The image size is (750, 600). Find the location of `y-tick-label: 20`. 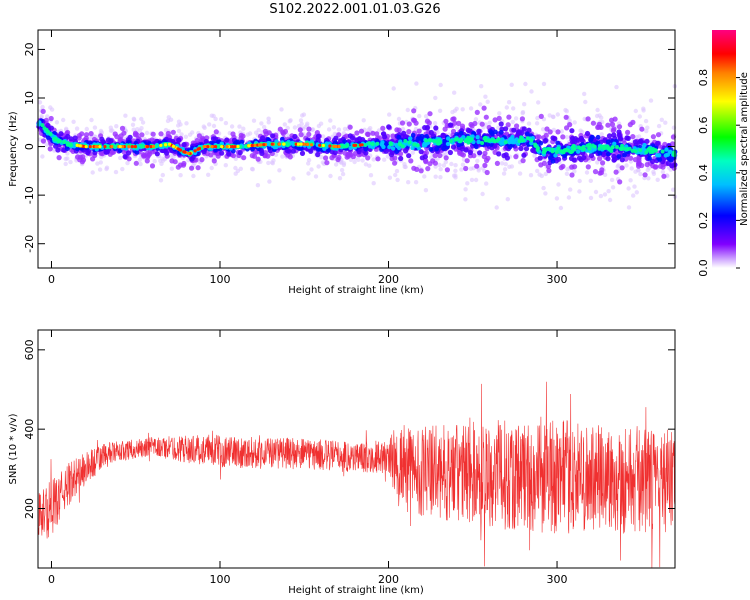

y-tick-label: 20 is located at coordinates (29, 49).